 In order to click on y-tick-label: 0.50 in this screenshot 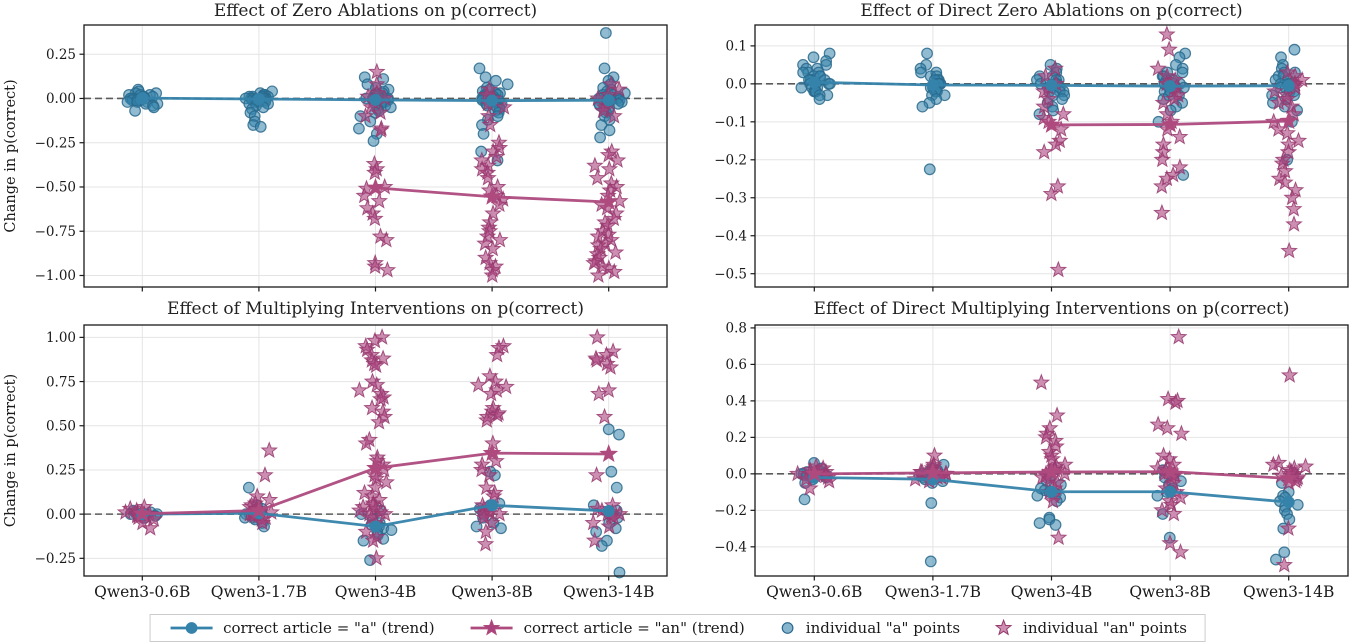, I will do `click(61, 426)`.